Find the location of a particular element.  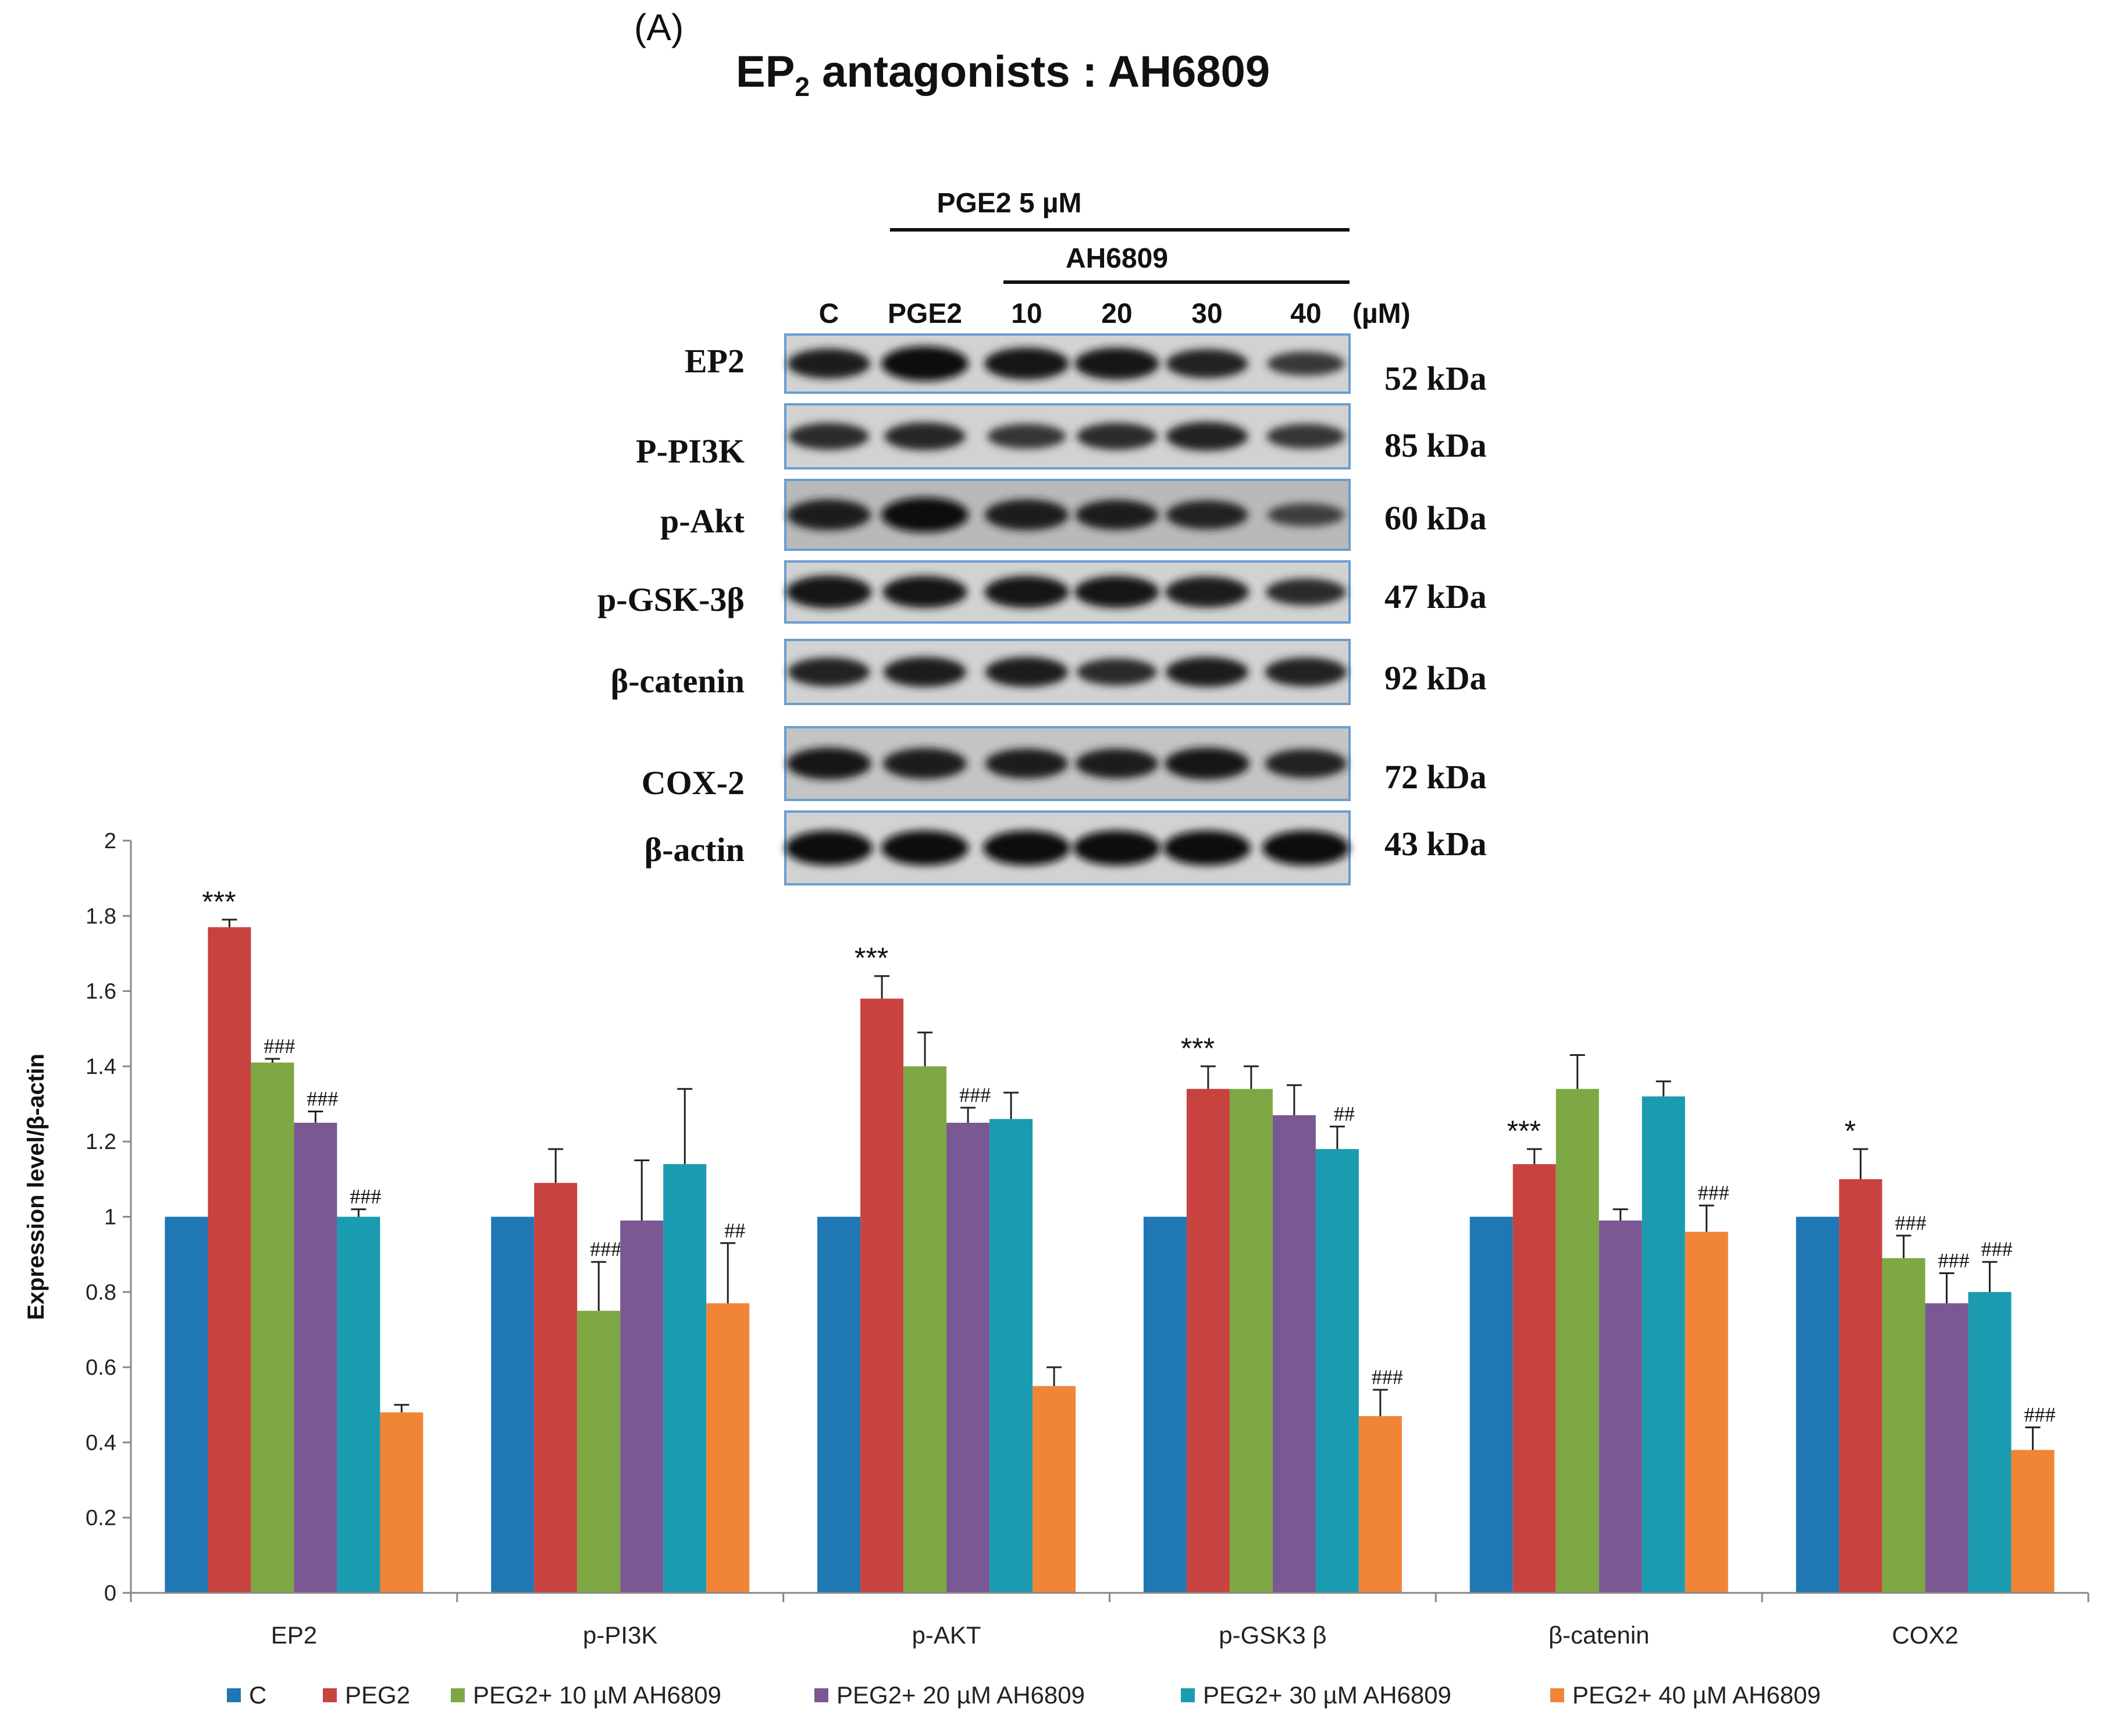

y-tick-label: 0.6 is located at coordinates (101, 1368).